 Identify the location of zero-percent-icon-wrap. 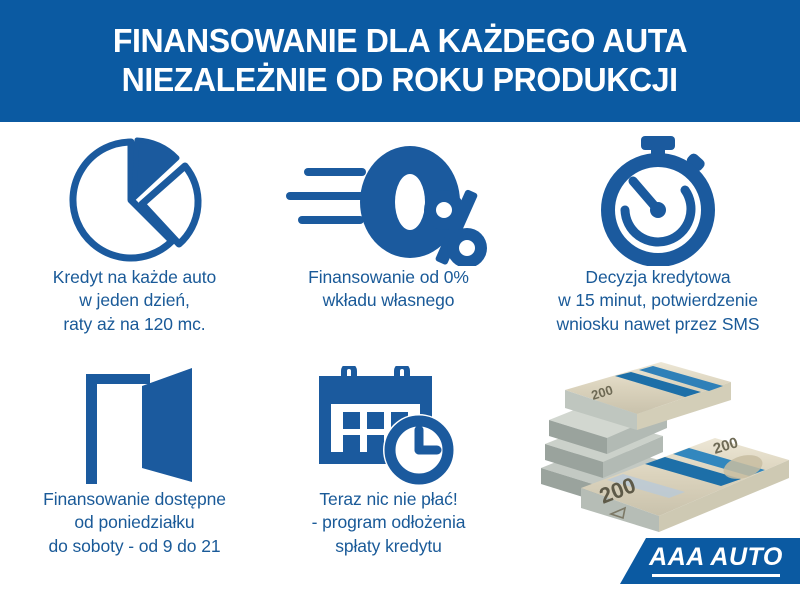
(388, 200).